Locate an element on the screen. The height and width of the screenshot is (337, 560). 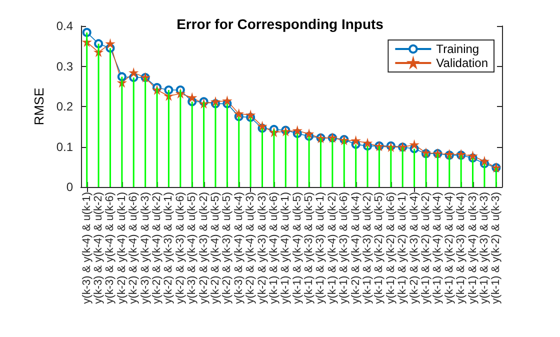
x-tick-label: y(k-1) & y(k-2) & u(k-2) is located at coordinates (426, 248).